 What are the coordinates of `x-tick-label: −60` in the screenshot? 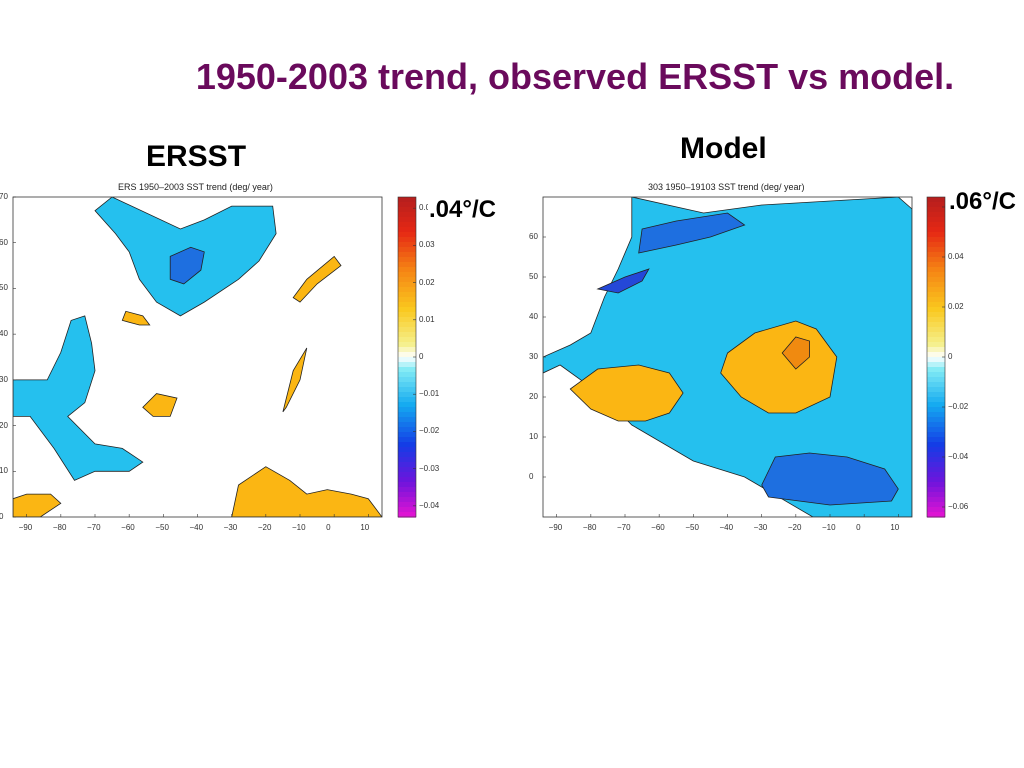 It's located at (658, 527).